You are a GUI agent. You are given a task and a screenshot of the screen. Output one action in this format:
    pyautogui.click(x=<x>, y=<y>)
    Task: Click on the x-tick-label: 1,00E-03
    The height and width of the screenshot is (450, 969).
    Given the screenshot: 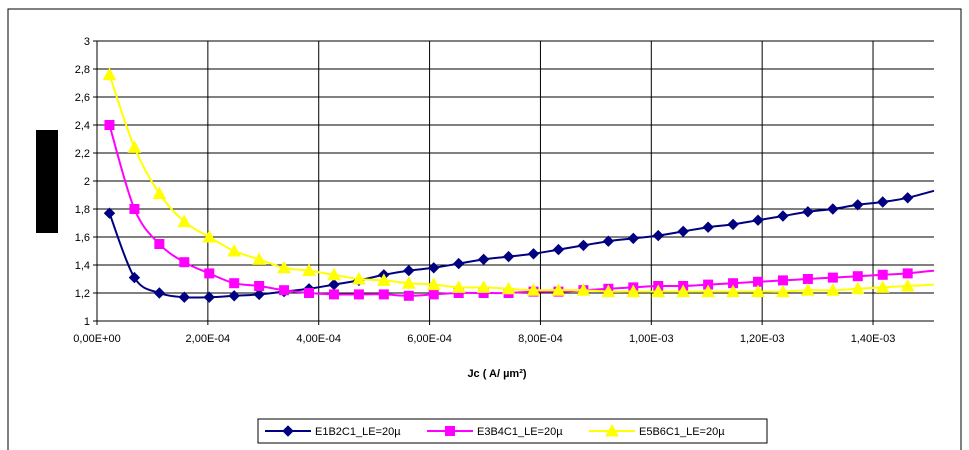 What is the action you would take?
    pyautogui.click(x=651, y=339)
    